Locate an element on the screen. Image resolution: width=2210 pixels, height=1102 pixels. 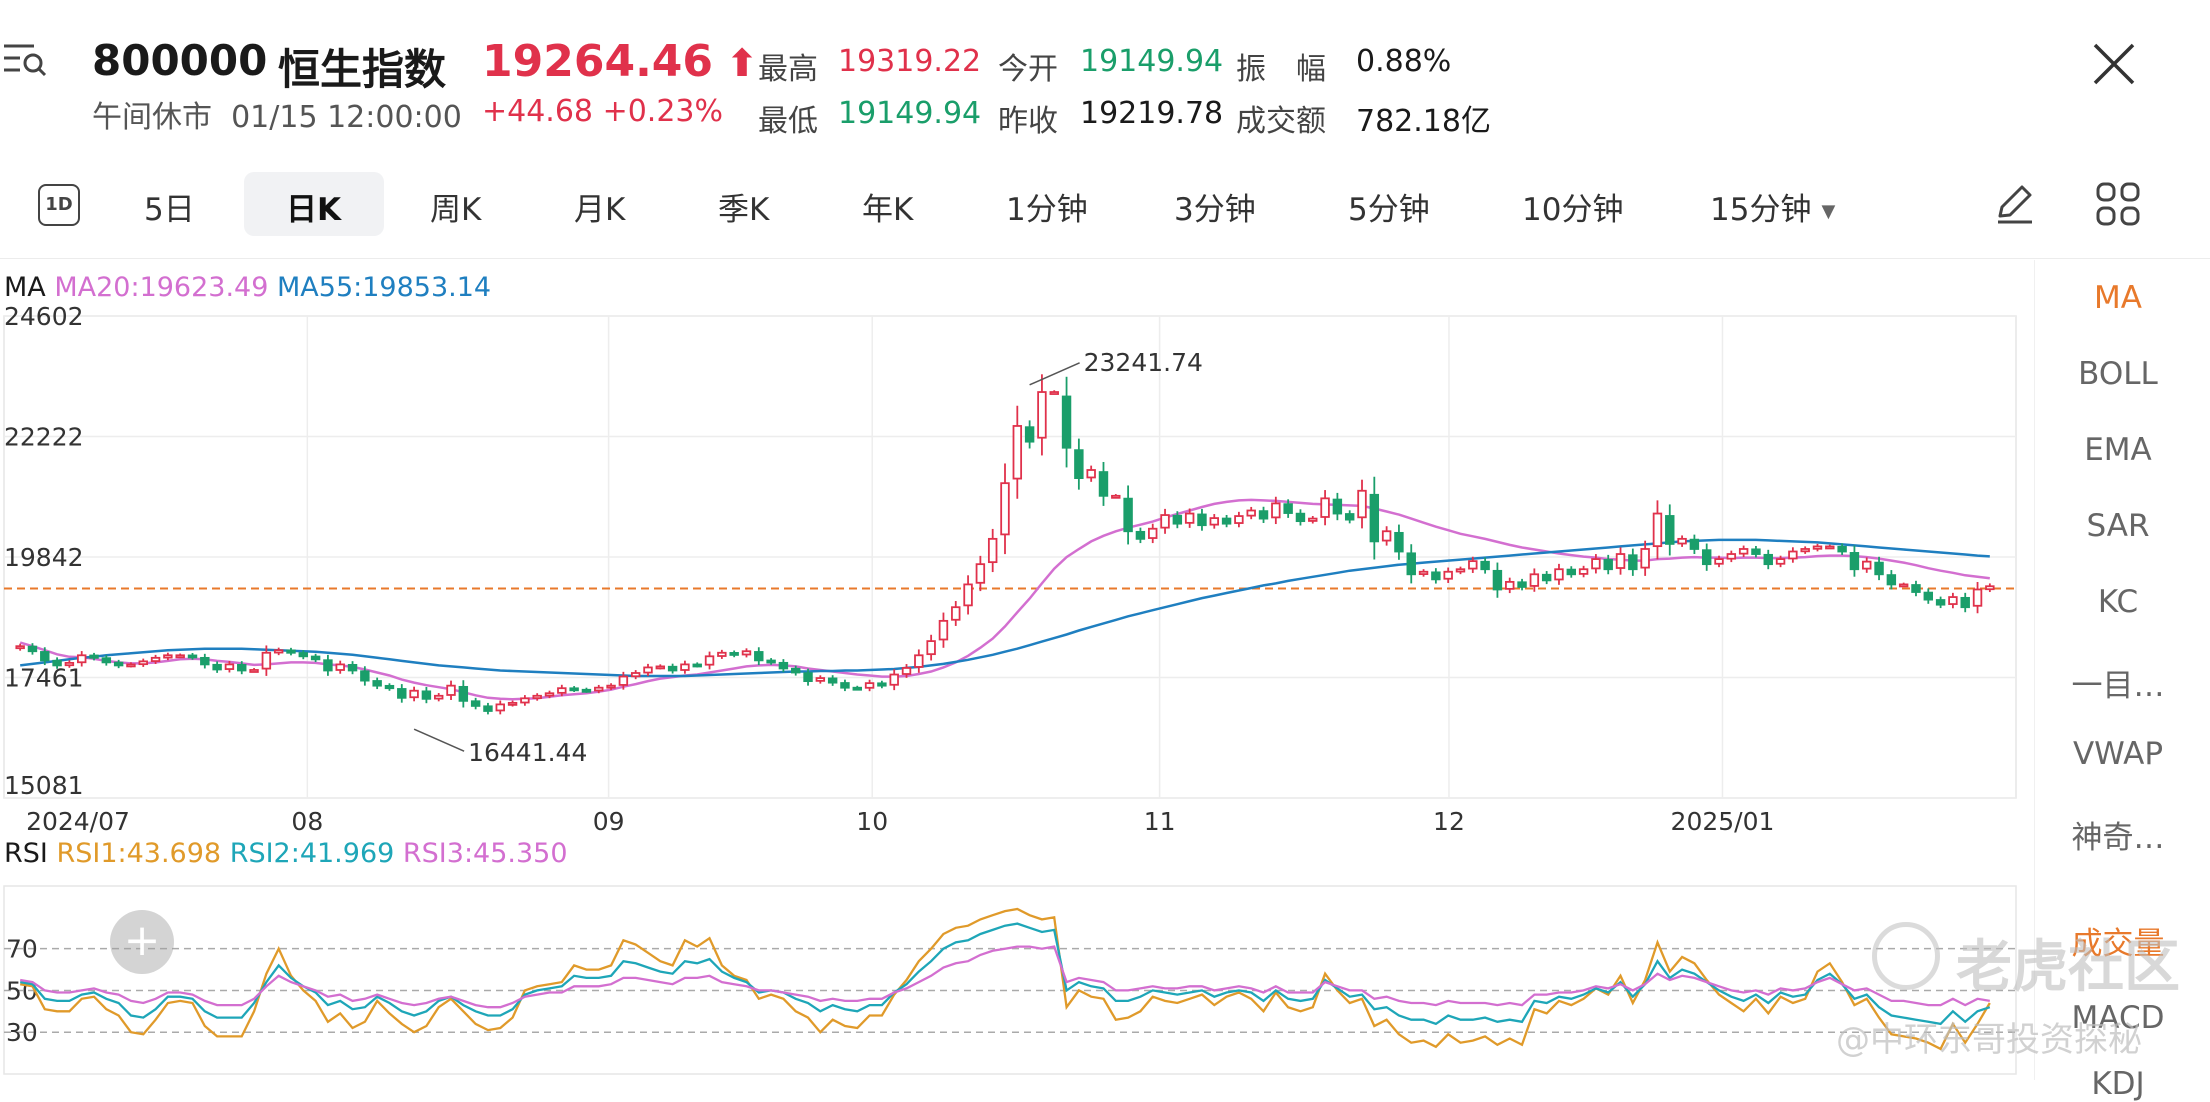
tab-monthly-k: 月K is located at coordinates (600, 210).